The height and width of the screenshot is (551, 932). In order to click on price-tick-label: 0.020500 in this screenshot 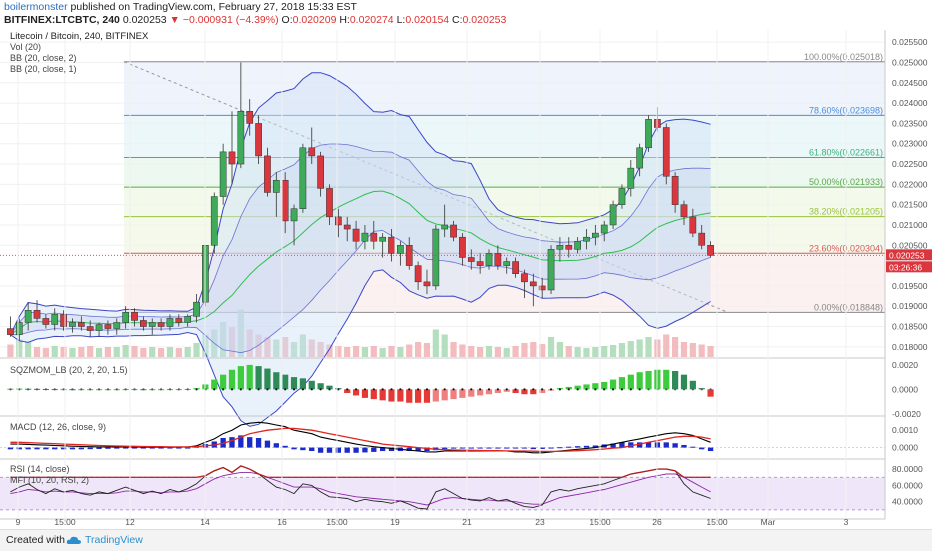, I will do `click(910, 245)`.